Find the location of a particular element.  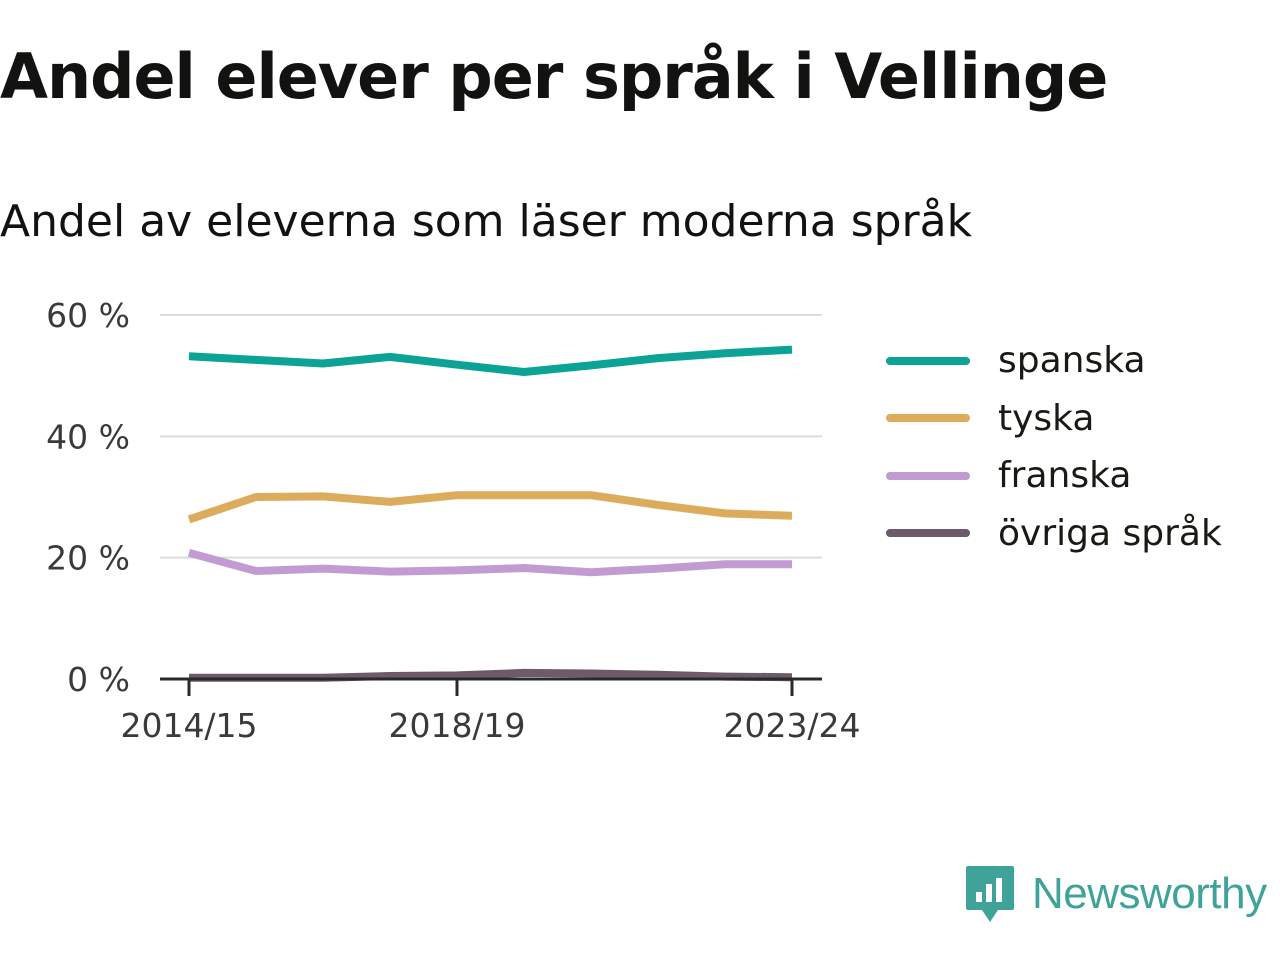

chart-legend: spanska tyska franska övriga språk is located at coordinates (1054, 447).